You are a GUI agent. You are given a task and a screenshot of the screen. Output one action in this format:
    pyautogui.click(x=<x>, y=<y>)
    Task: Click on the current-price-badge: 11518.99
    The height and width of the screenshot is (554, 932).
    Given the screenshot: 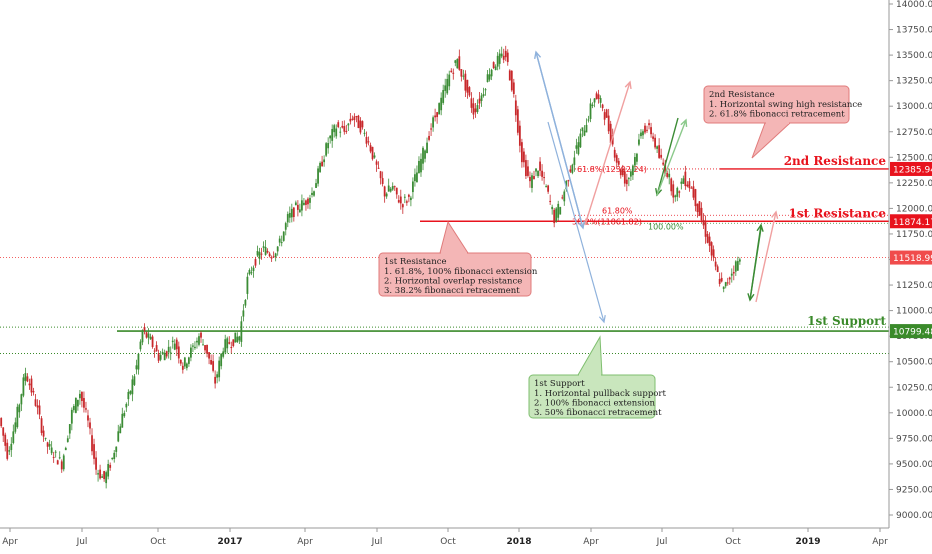 What is the action you would take?
    pyautogui.click(x=912, y=259)
    